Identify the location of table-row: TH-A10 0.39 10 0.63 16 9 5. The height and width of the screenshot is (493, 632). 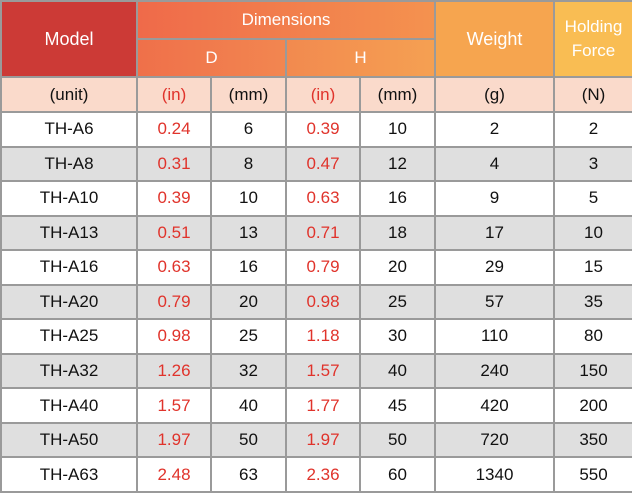
(316, 198).